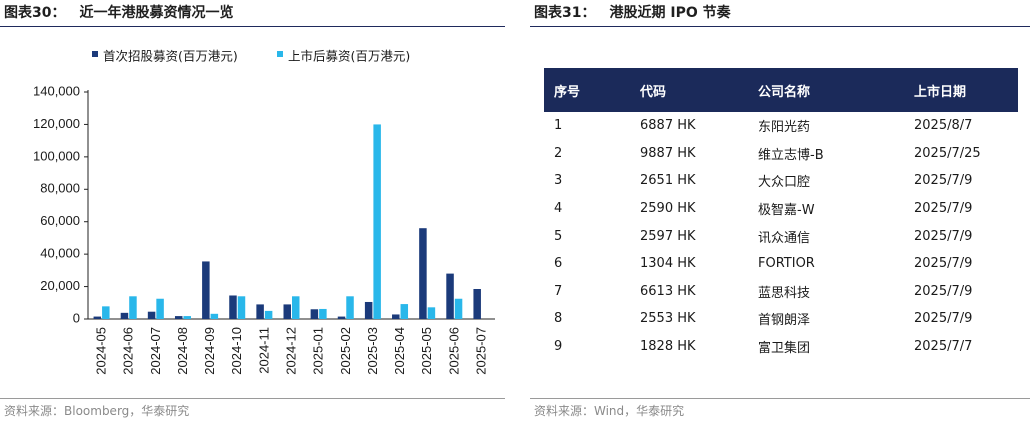 This screenshot has height=424, width=1030. What do you see at coordinates (558, 181) in the screenshot?
I see `cell-index: 3` at bounding box center [558, 181].